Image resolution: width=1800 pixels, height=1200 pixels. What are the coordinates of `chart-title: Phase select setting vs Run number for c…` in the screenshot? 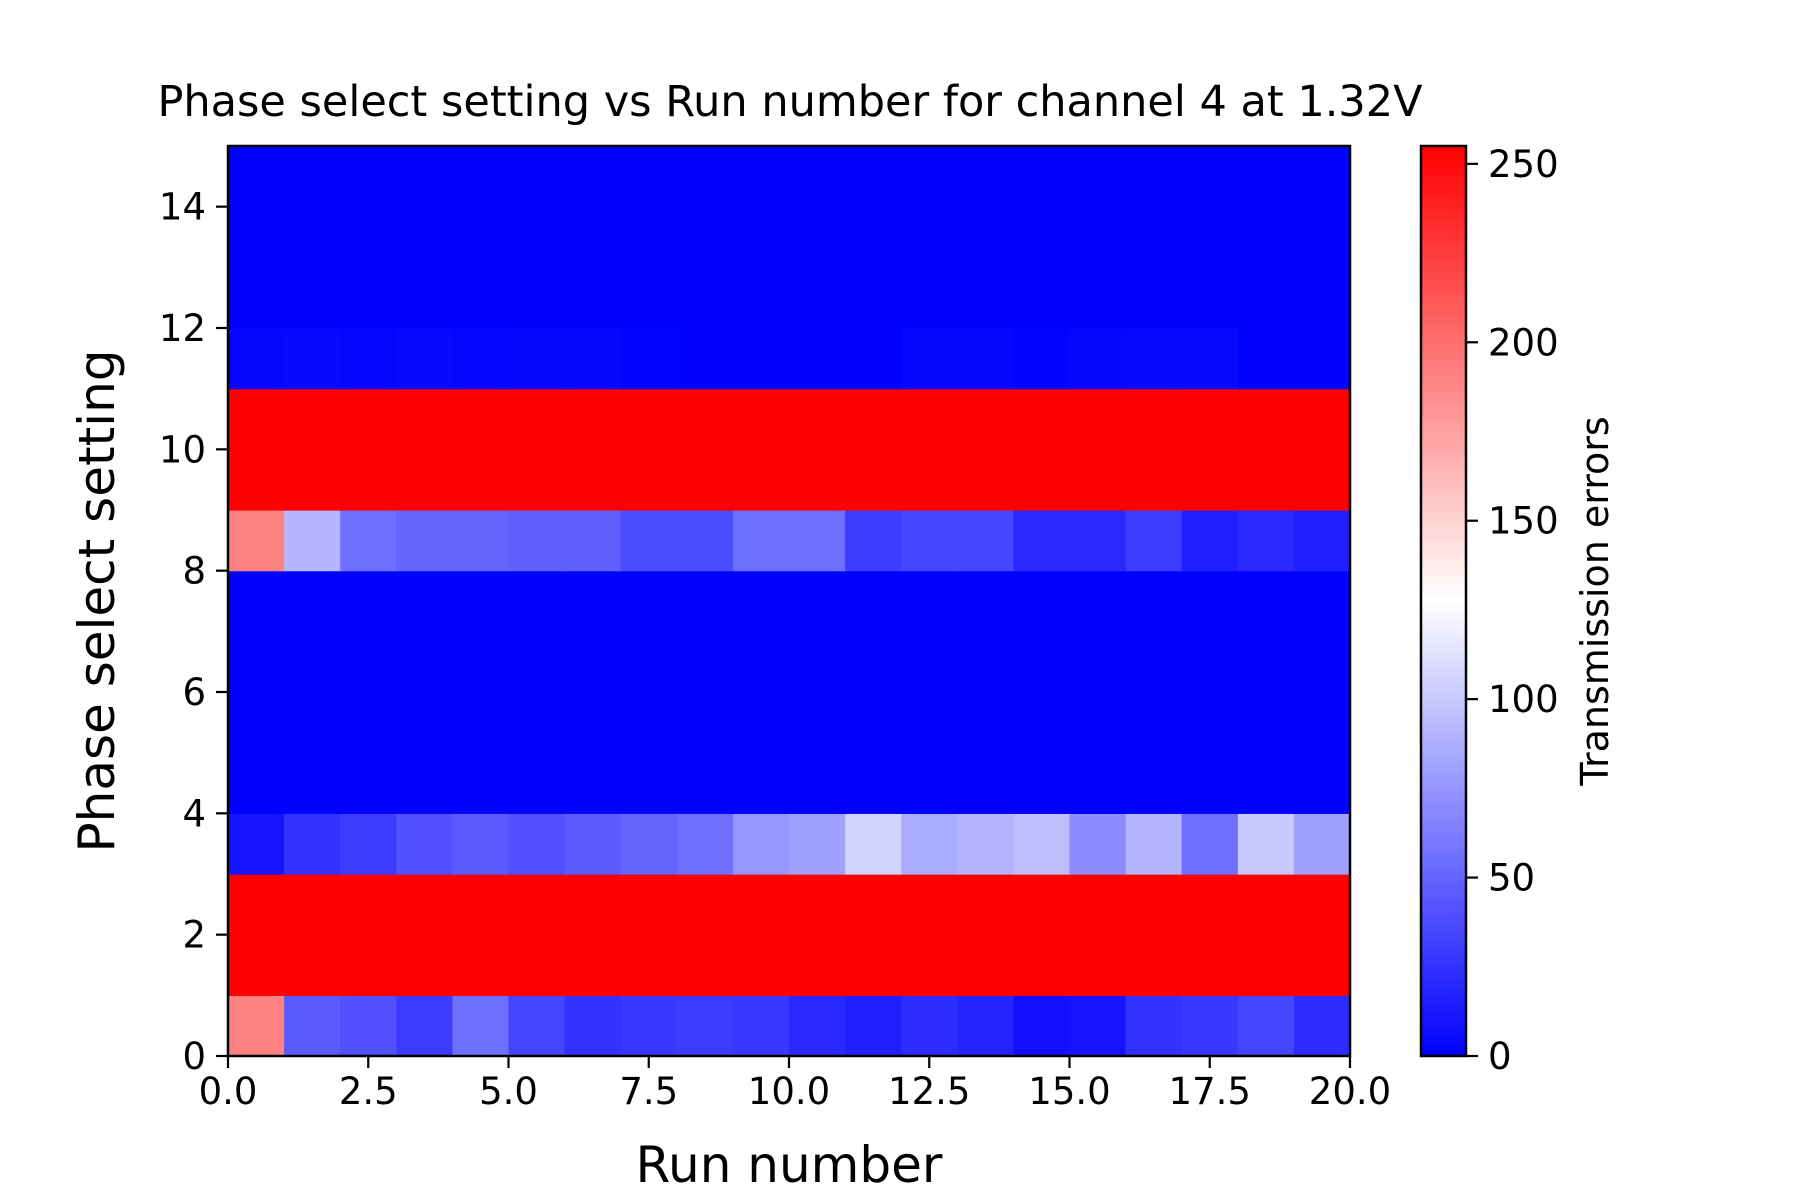 It's located at (790, 102).